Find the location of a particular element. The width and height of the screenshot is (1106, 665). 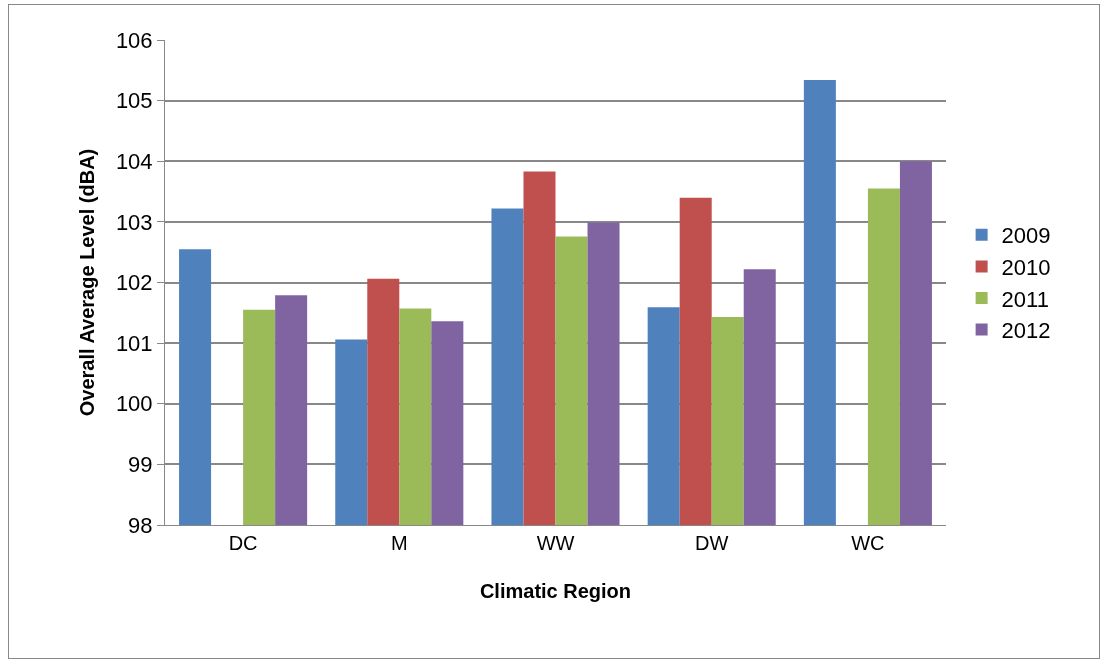

legend-label: 2010 is located at coordinates (1026, 267).